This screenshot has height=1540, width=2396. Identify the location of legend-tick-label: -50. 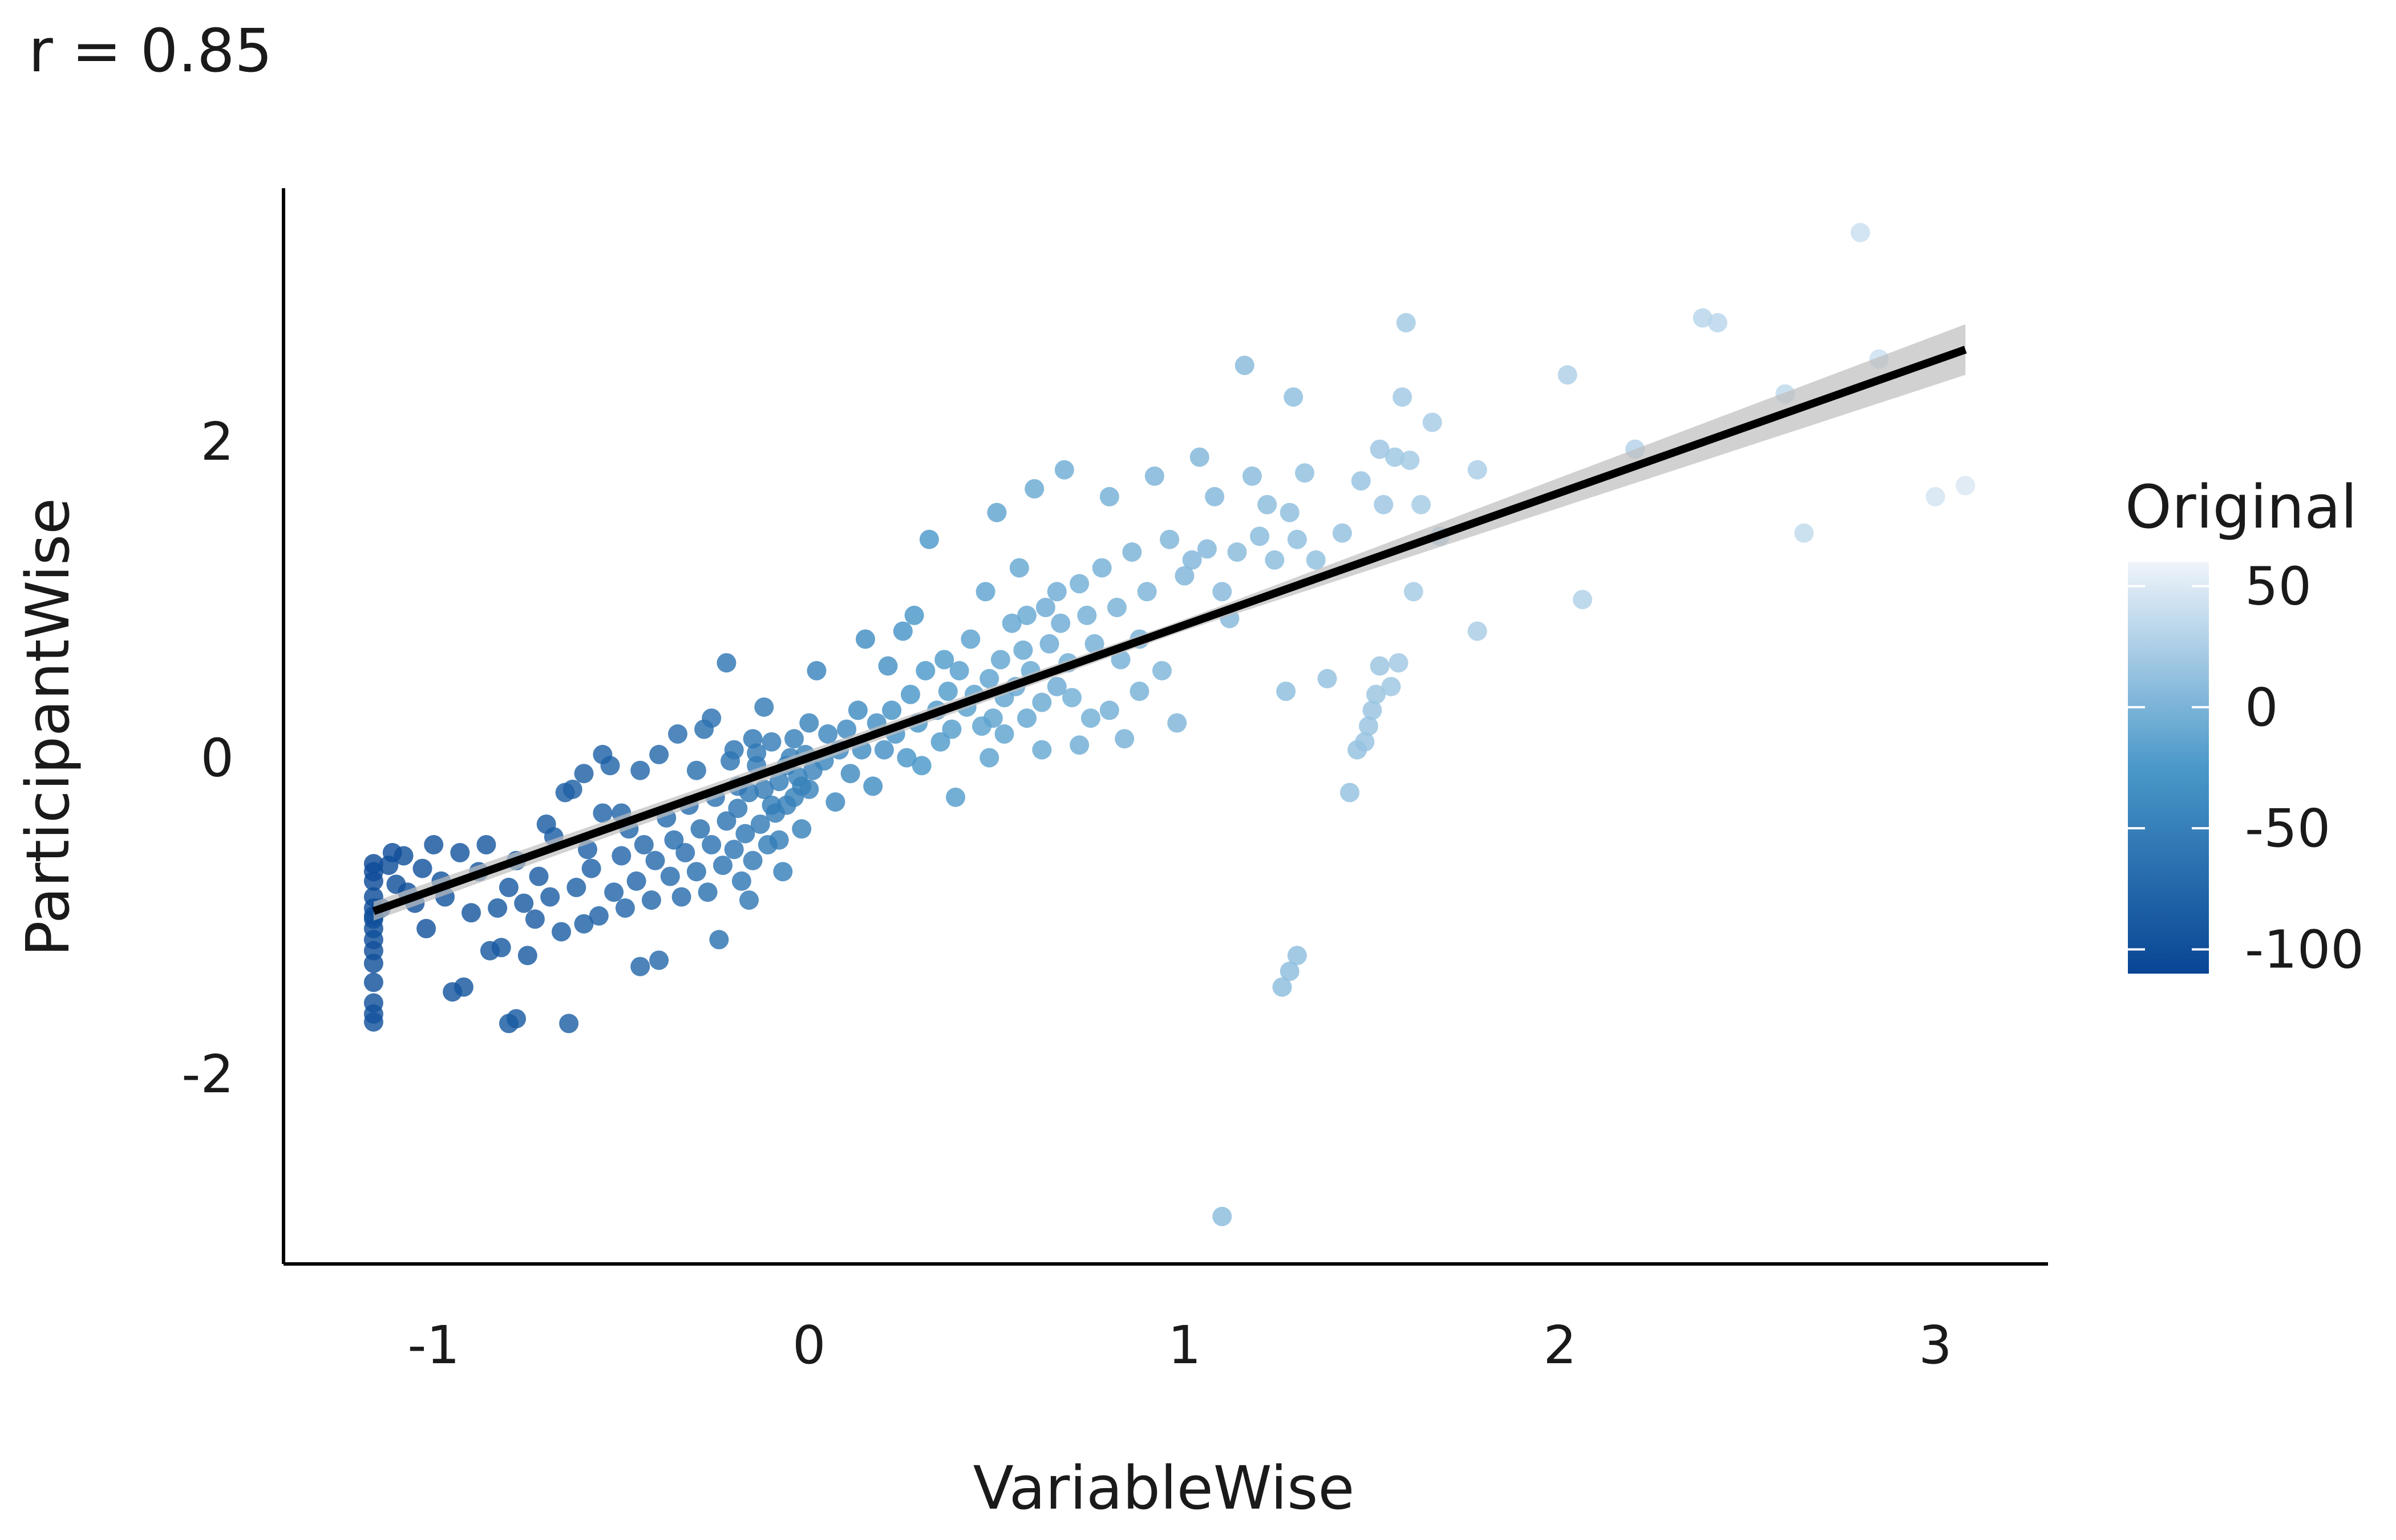
(2287, 829).